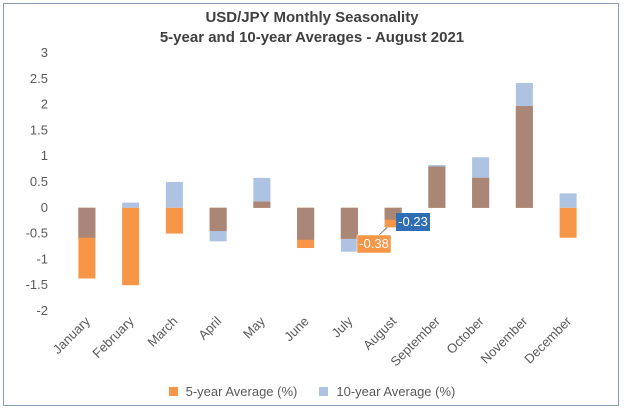  Describe the element at coordinates (396, 391) in the screenshot. I see `legend-label-10yr: 10-year Average (%)` at that location.